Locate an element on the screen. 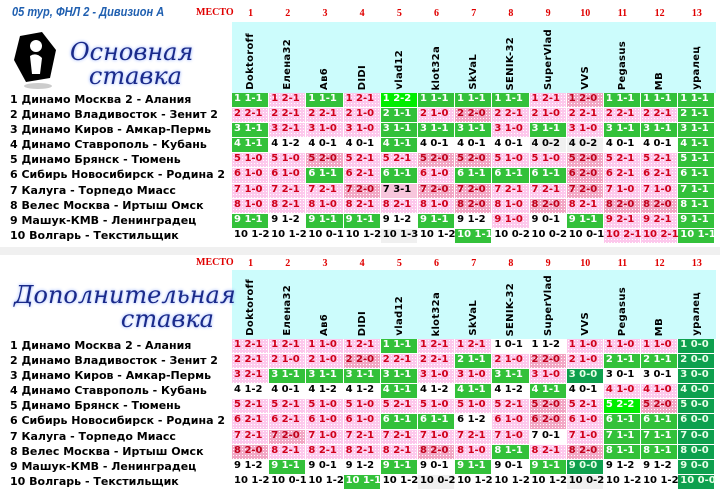 The width and height of the screenshot is (720, 495). match-name: 6 Сибирь Новосибирск - Родина 2 is located at coordinates (118, 175).